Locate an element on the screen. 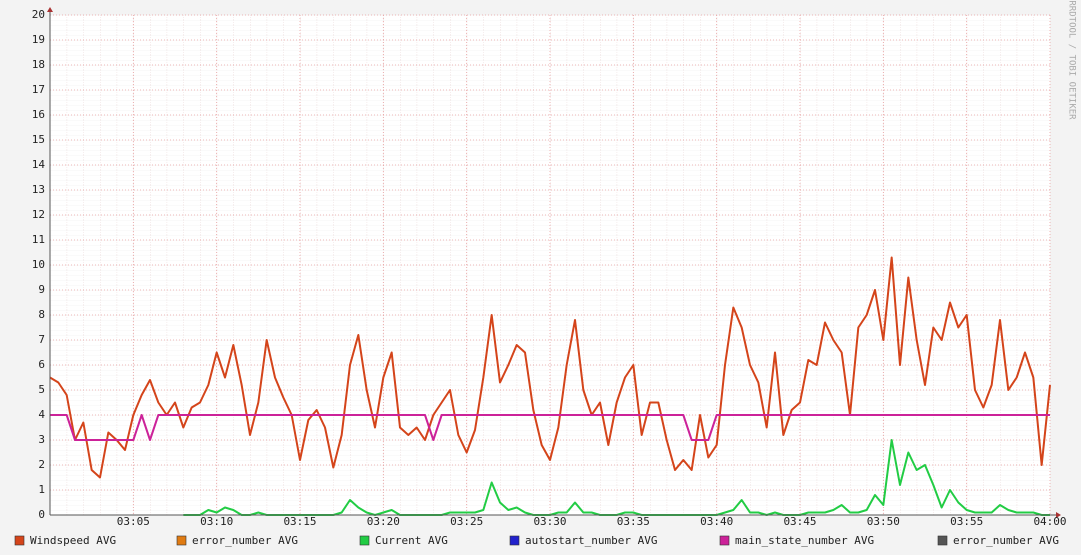 The height and width of the screenshot is (555, 1081). y-tick-label: 12 is located at coordinates (38, 214).